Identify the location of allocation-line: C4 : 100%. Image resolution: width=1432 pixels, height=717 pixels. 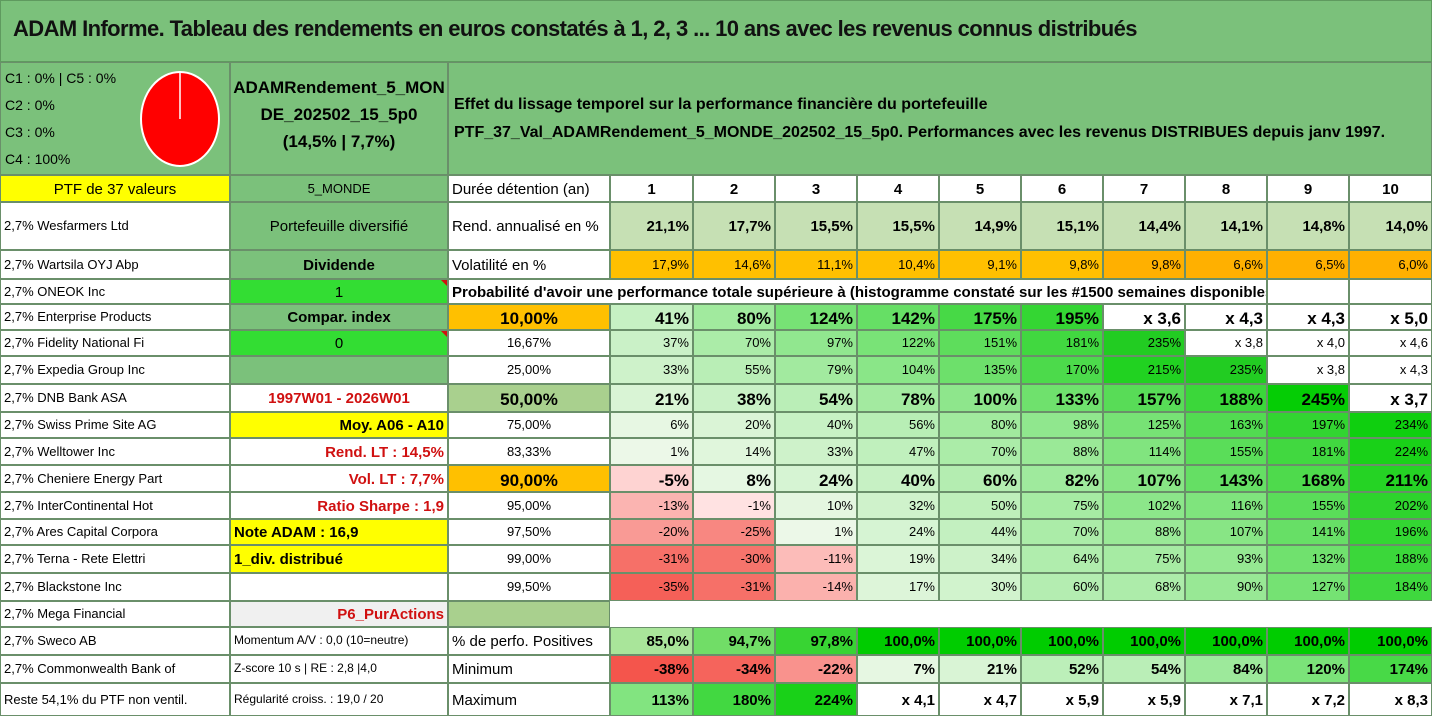
(38, 159).